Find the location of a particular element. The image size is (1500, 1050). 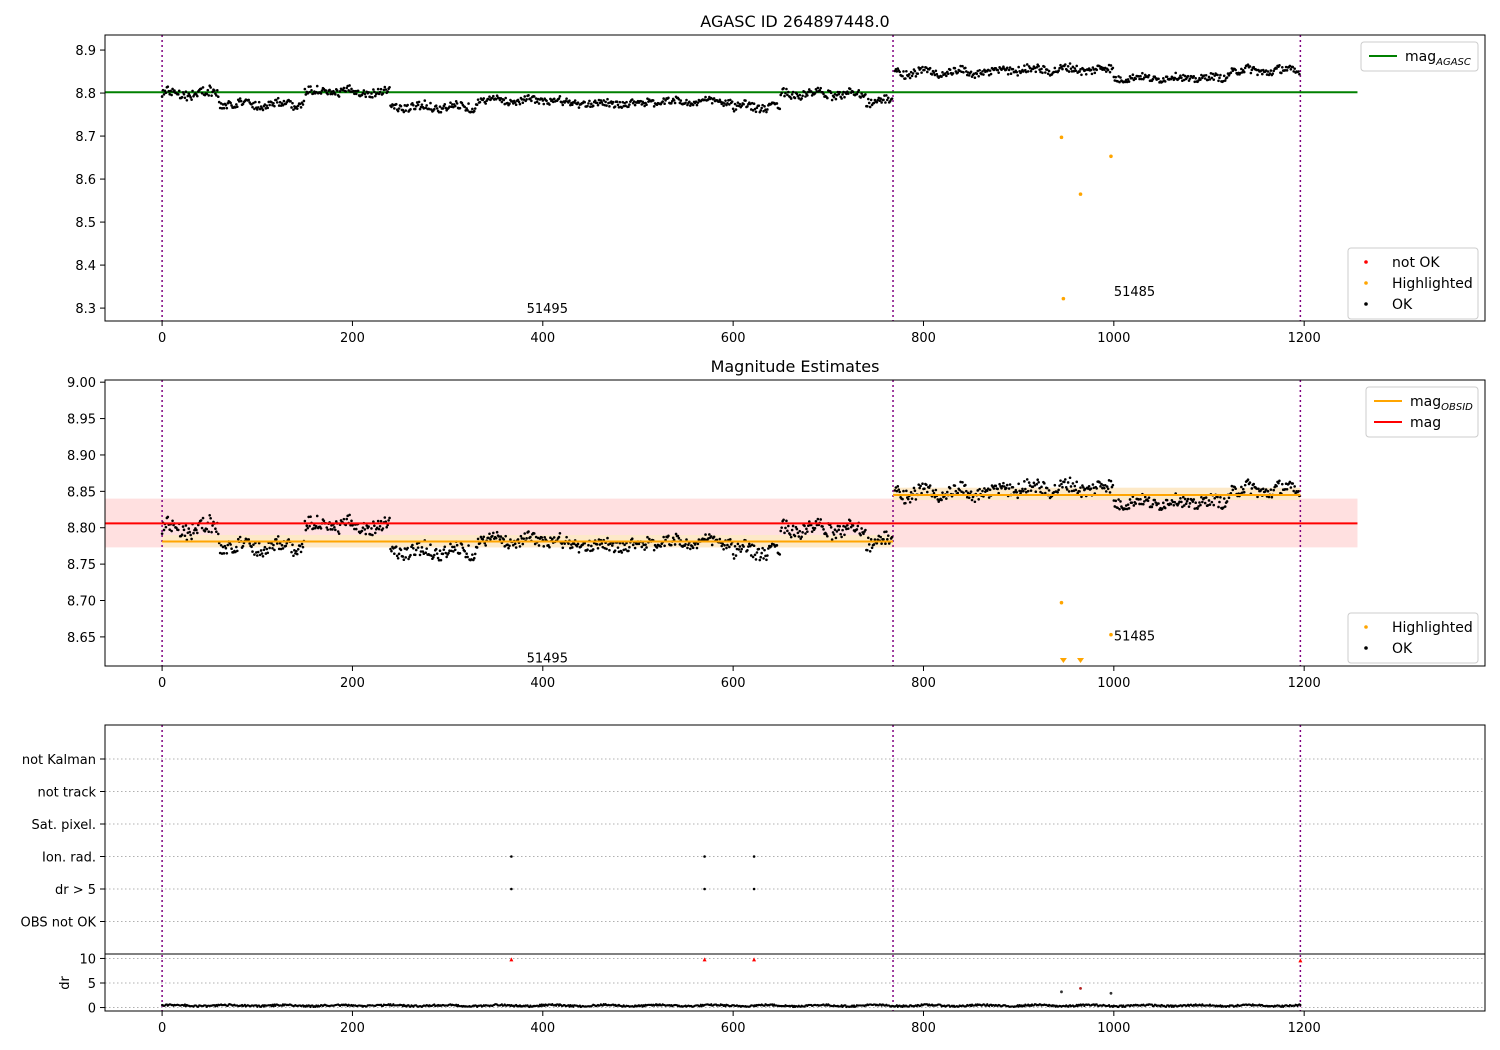

y-tick-label-1-1: 8.70 is located at coordinates (81, 602).